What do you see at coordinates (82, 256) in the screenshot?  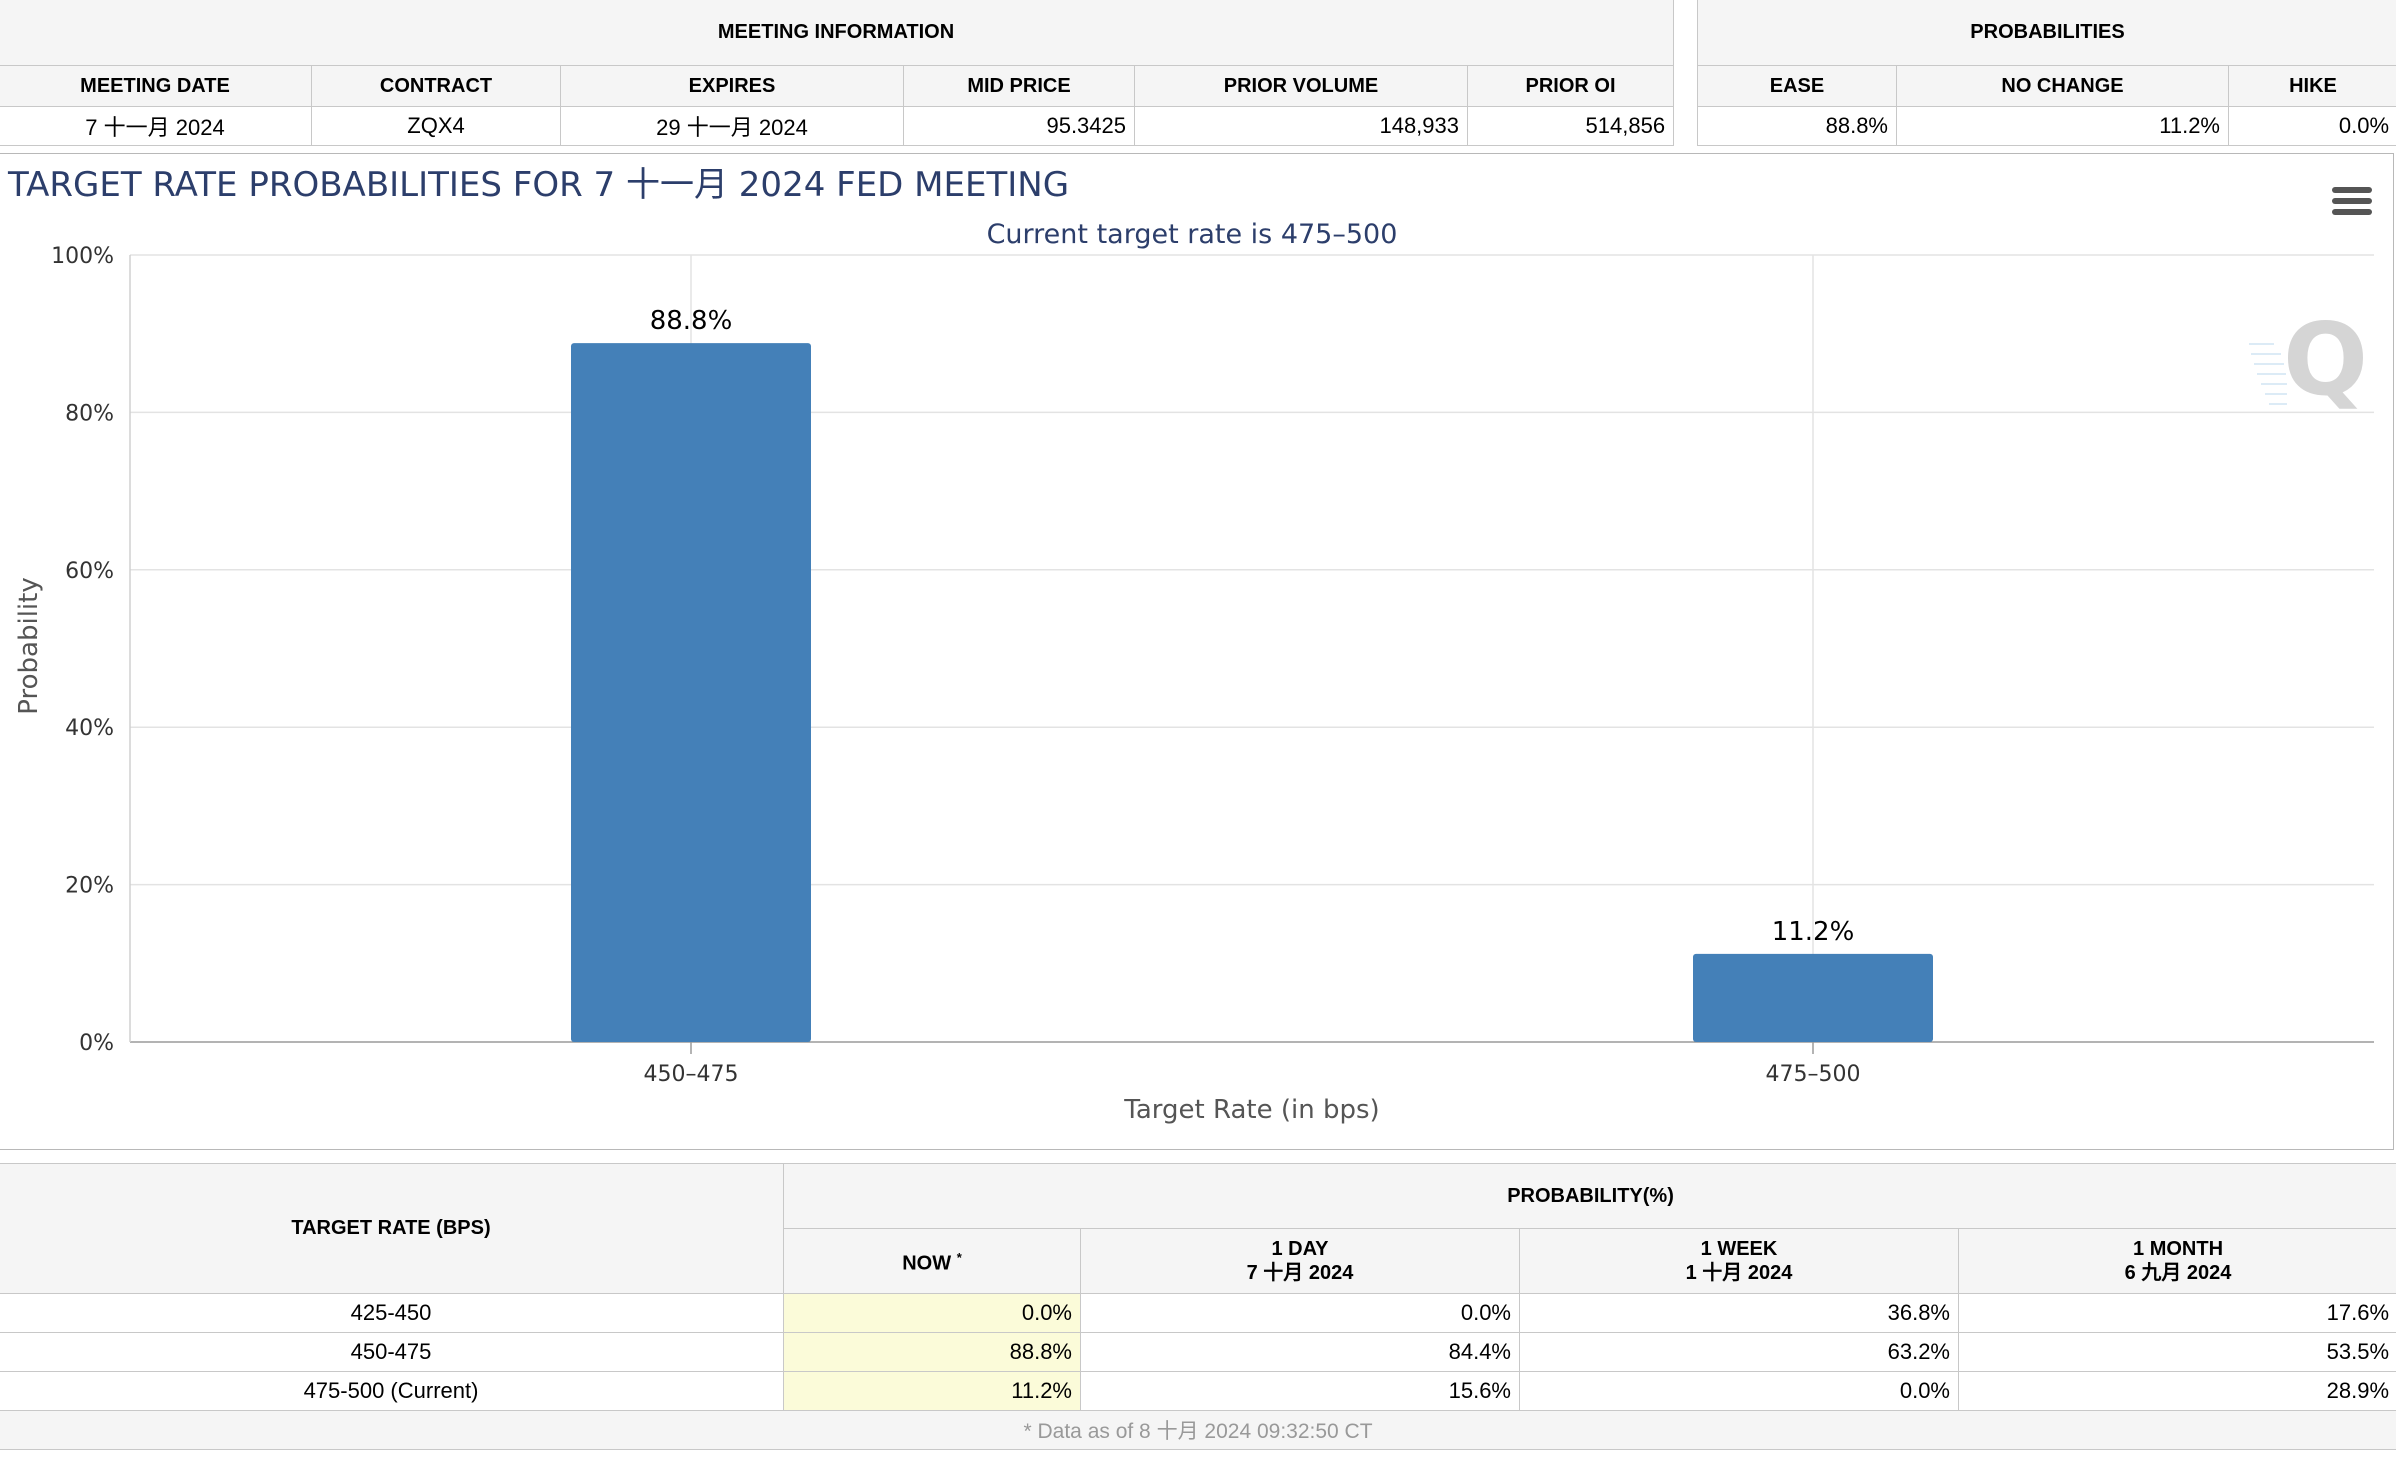 I see `y-tick-label: 100%` at bounding box center [82, 256].